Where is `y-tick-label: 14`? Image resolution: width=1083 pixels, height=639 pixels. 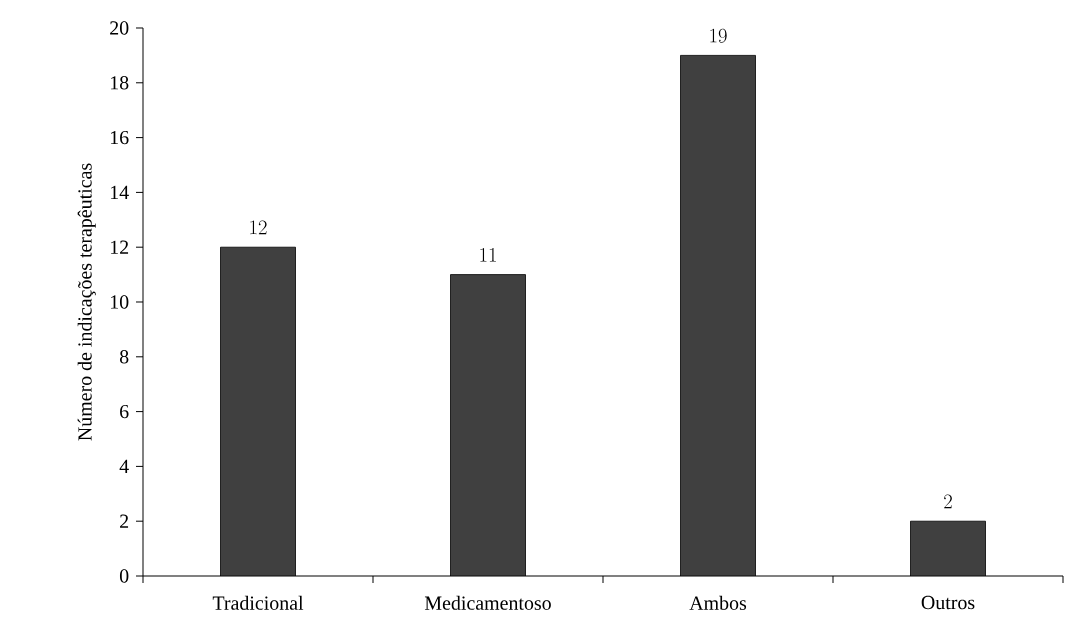
y-tick-label: 14 is located at coordinates (119, 192).